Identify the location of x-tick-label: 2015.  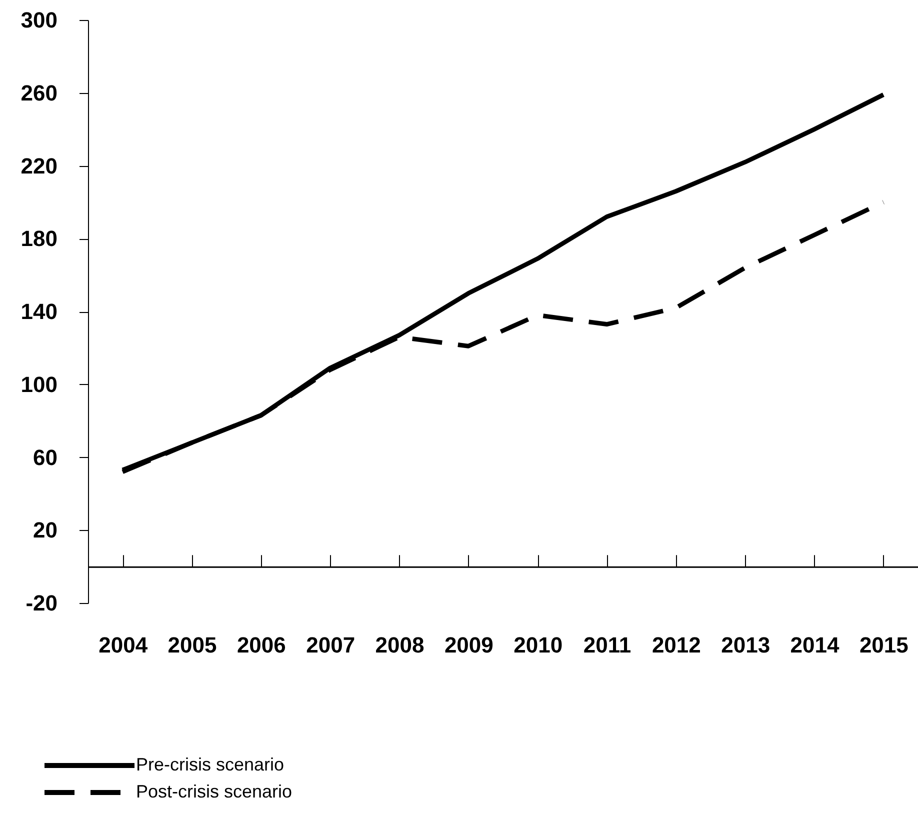
(883, 645).